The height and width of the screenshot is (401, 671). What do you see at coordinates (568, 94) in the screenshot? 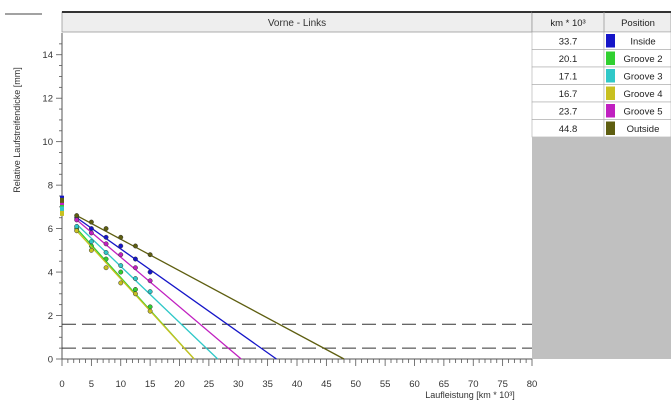
I see `table-km-value: 16.7` at bounding box center [568, 94].